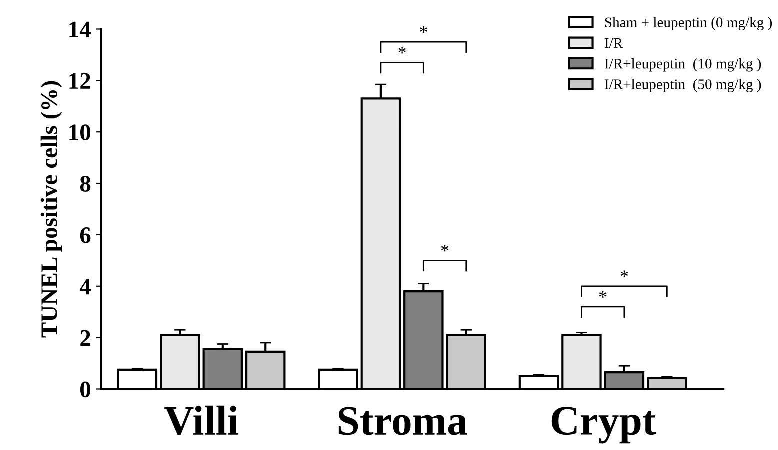 The image size is (778, 450). Describe the element at coordinates (683, 65) in the screenshot. I see `legend-label: I/R+leupeptin (10 mg/kg )` at that location.